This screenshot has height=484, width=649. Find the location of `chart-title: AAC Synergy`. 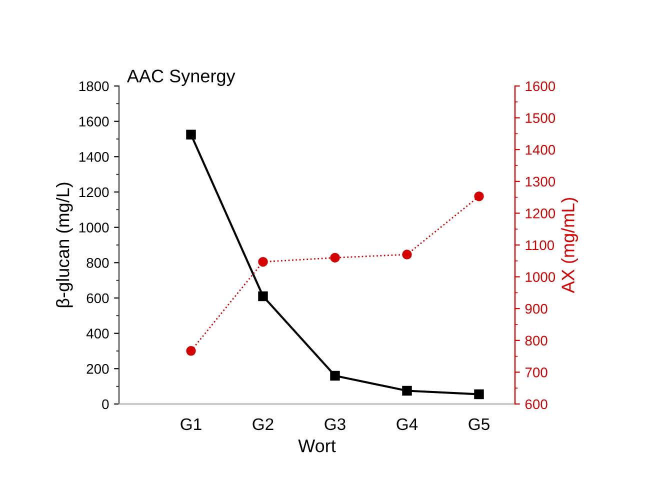

chart-title: AAC Synergy is located at coordinates (181, 78).